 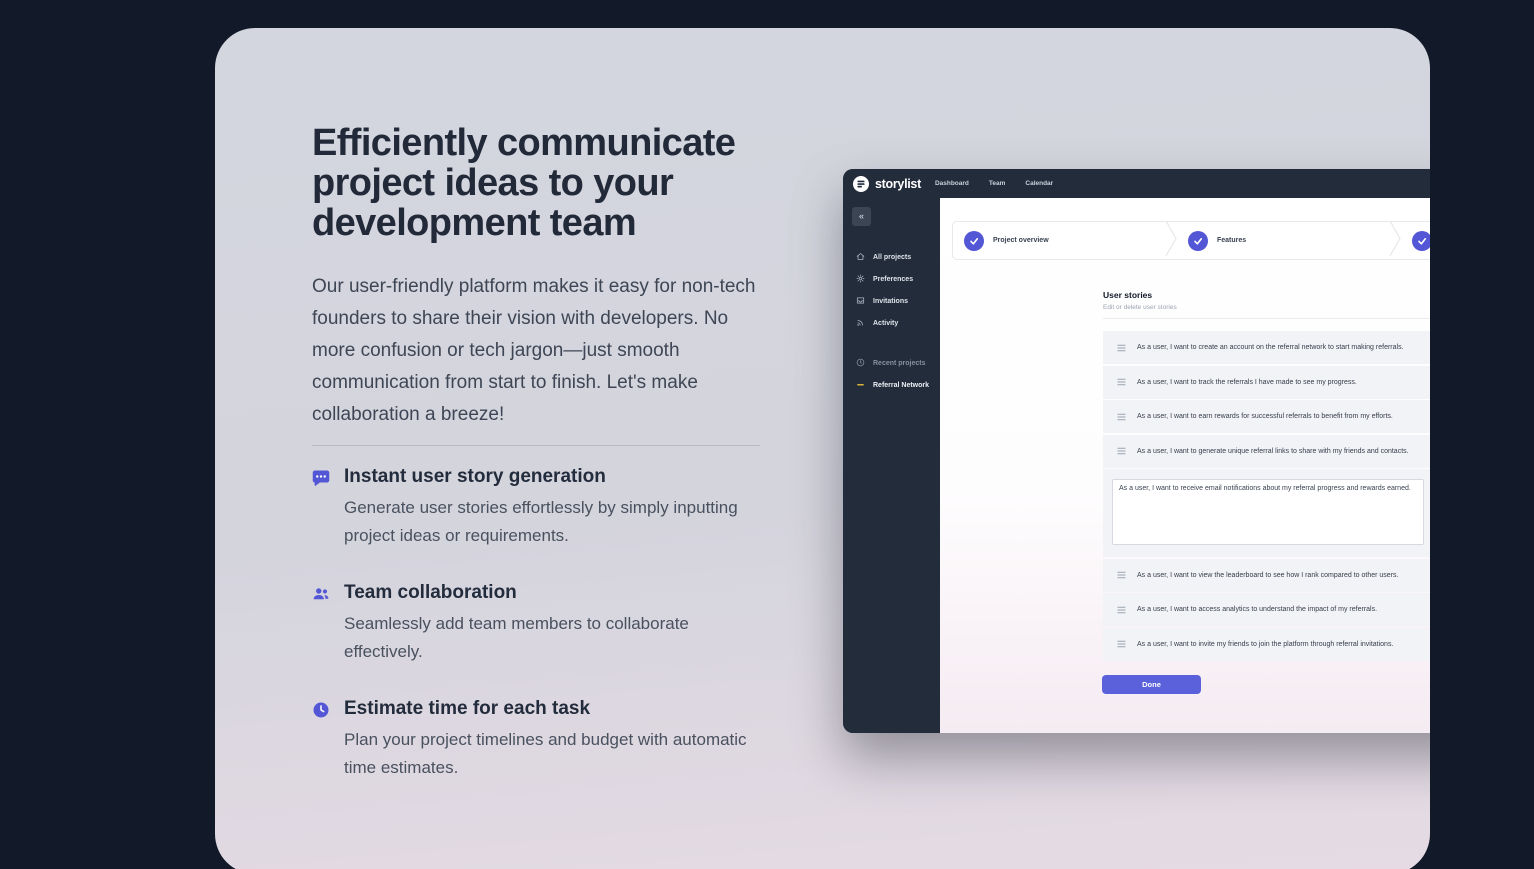 I want to click on sidebar-item-label: Activity, so click(x=886, y=323).